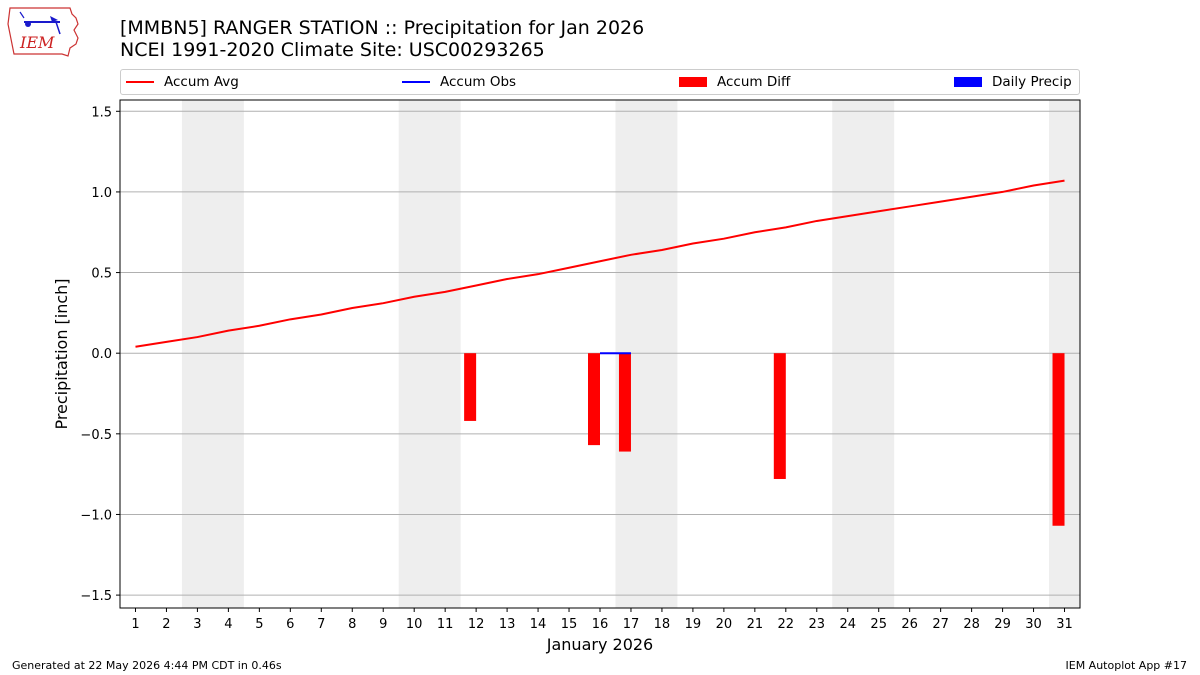 This screenshot has width=1200, height=675. What do you see at coordinates (1126, 665) in the screenshot?
I see `footer-app: IEM Autoplot App #17` at bounding box center [1126, 665].